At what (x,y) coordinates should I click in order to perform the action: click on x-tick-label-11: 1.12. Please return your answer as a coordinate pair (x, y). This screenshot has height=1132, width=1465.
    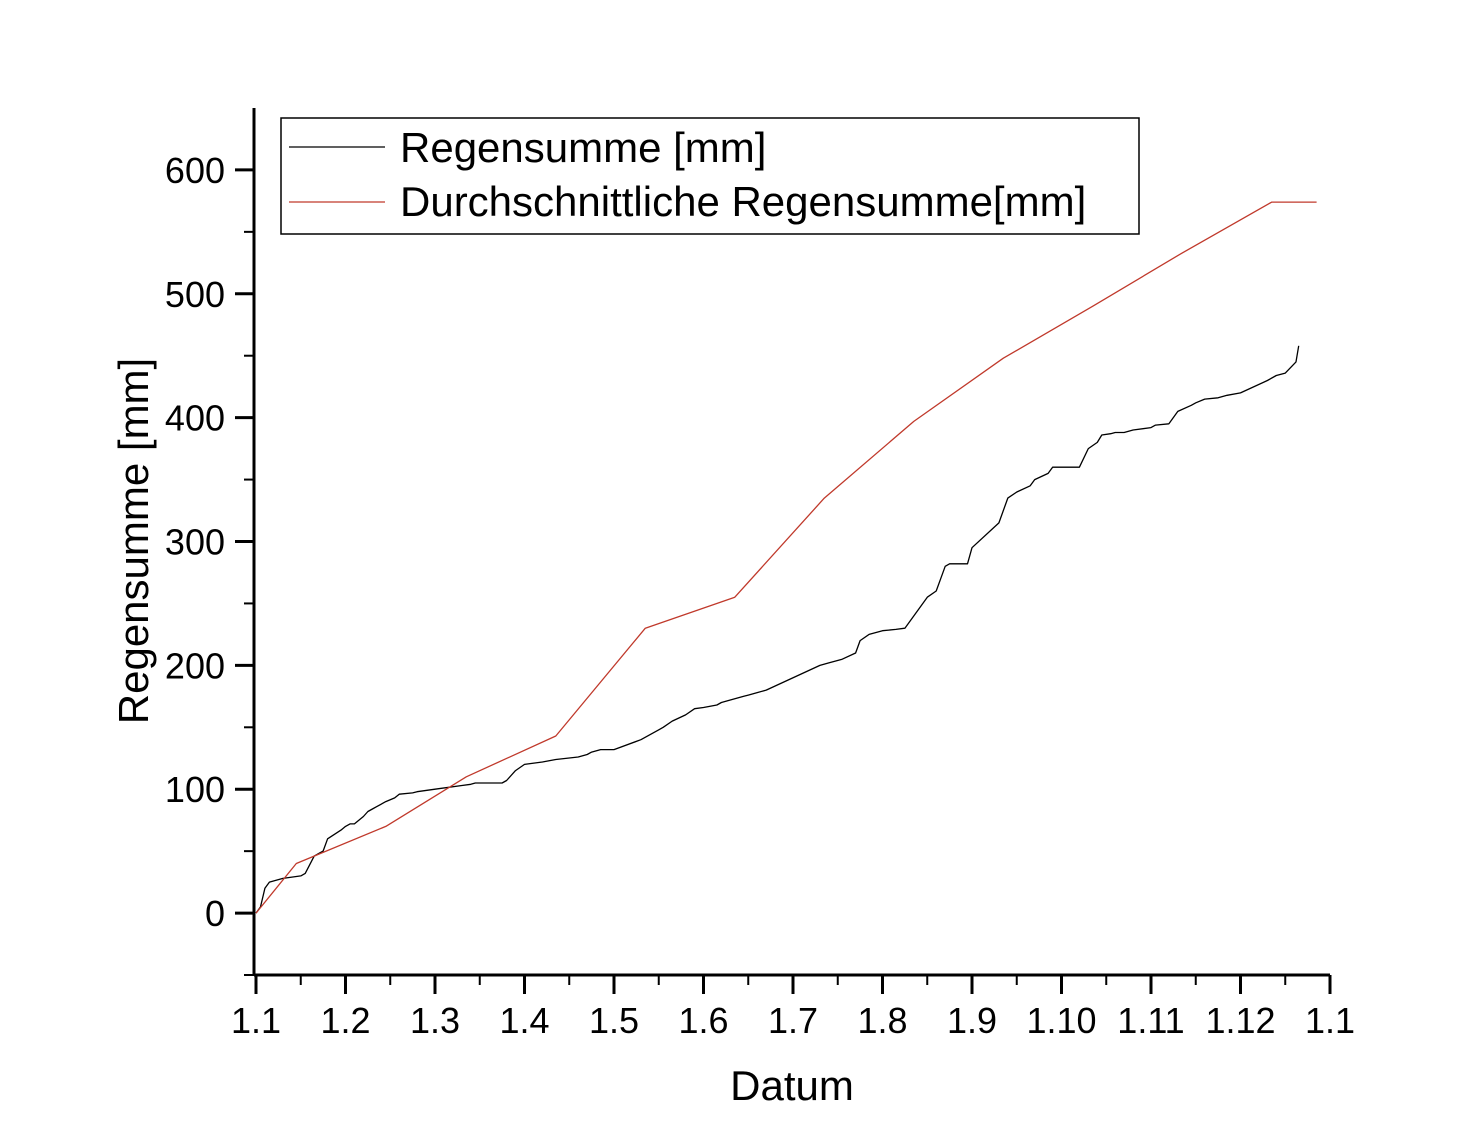
    Looking at the image, I should click on (1240, 1020).